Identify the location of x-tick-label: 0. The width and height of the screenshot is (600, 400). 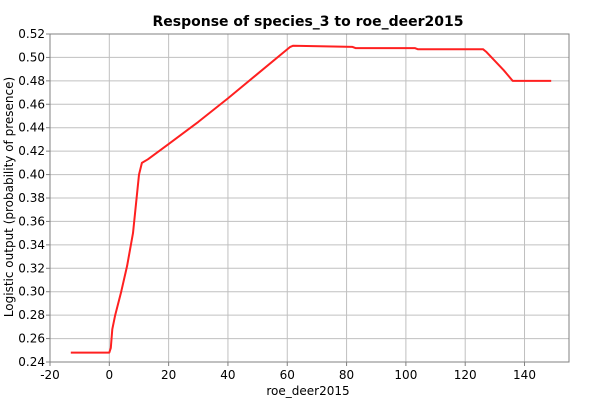
(109, 375).